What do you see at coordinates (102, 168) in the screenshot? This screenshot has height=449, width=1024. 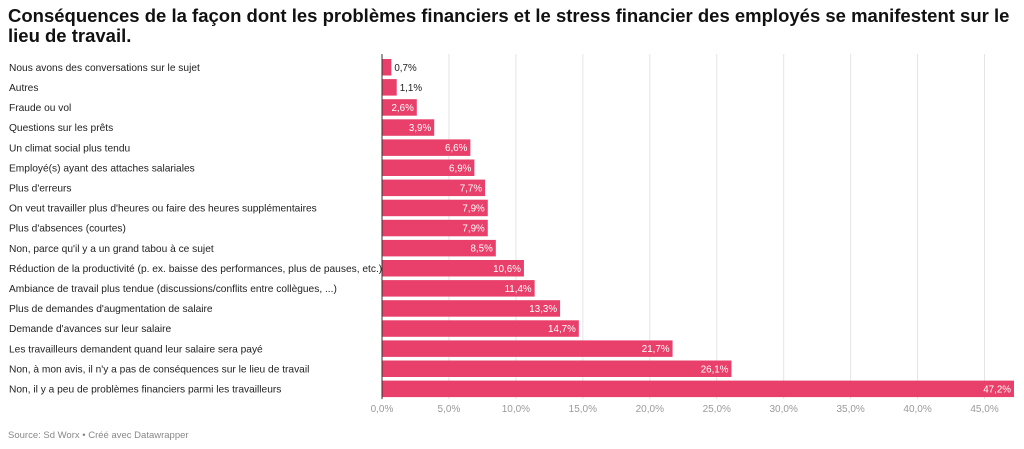 I see `category-label: Employé(s) ayant des attaches salariales` at bounding box center [102, 168].